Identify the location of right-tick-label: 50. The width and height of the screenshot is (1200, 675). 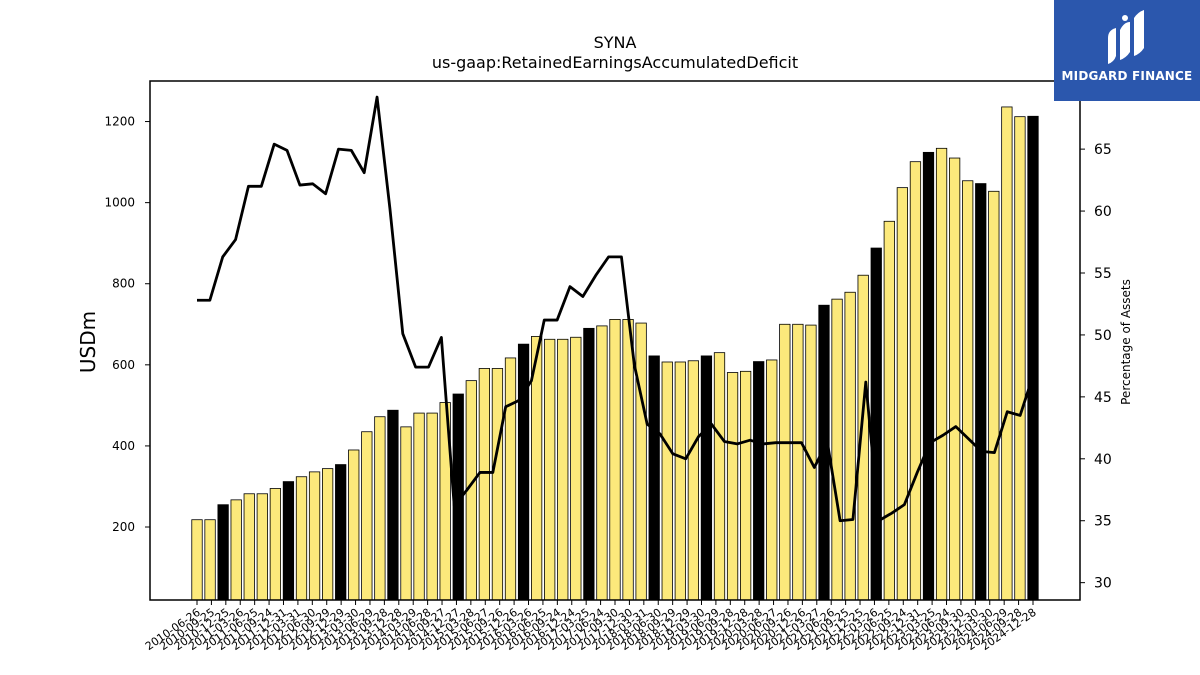
(1103, 336).